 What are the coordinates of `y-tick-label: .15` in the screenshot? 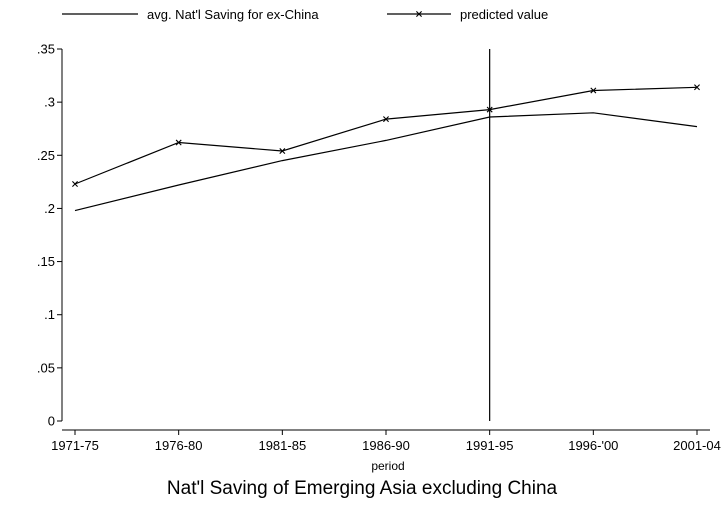 It's located at (46, 261).